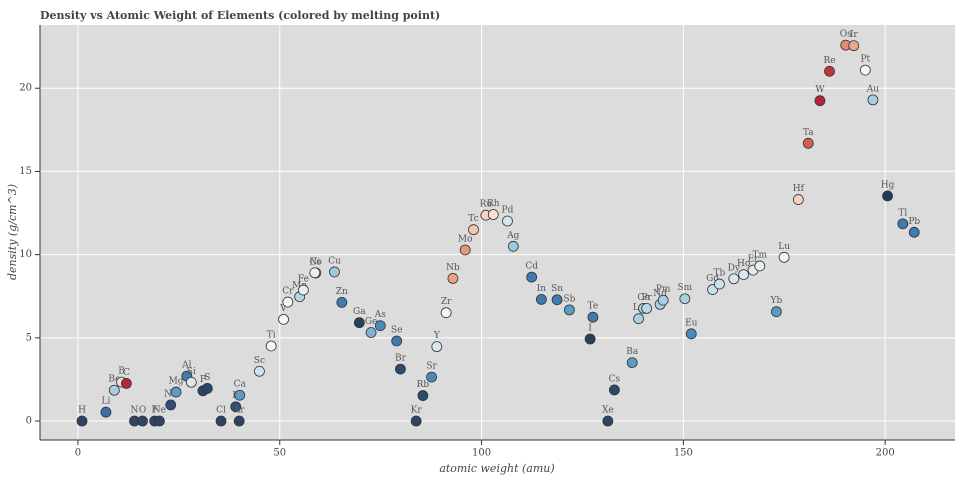 Image resolution: width=960 pixels, height=480 pixels. Describe the element at coordinates (784, 247) in the screenshot. I see `point-label: Lu` at that location.